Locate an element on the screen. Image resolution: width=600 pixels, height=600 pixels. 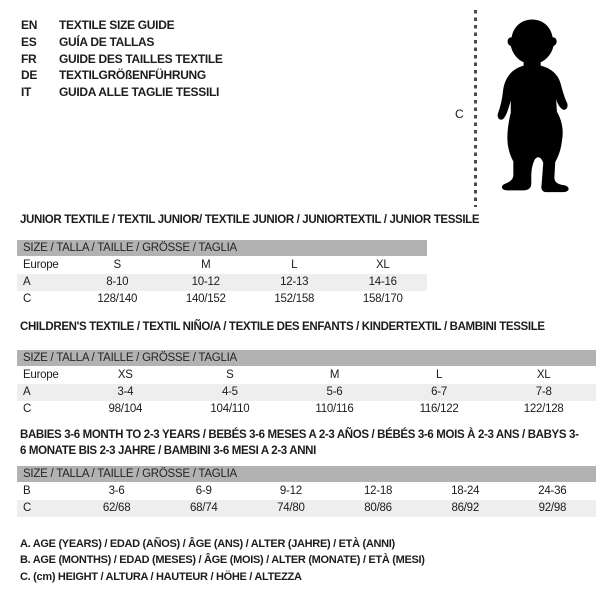
table-row-months: B 3-6 6-9 9-12 12-18 18-24 24-36 is located at coordinates (306, 491).